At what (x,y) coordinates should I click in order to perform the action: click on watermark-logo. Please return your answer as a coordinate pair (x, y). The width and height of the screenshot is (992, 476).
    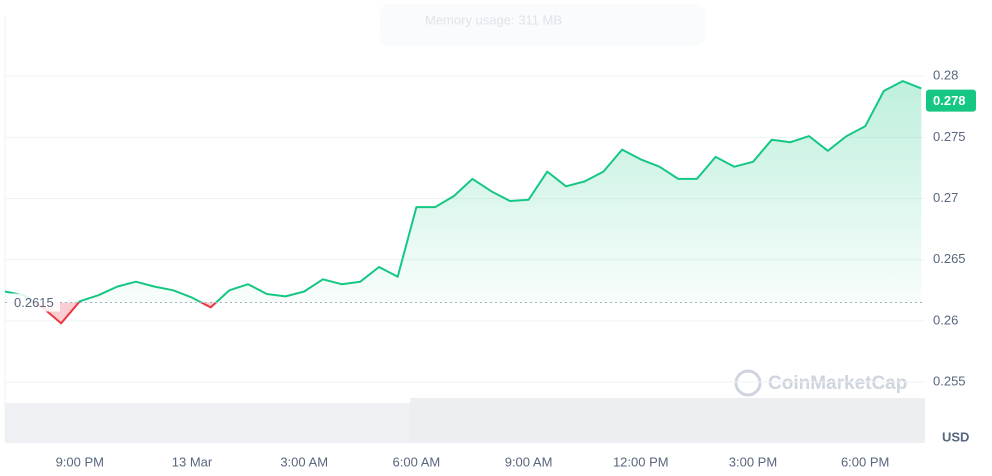
    Looking at the image, I should click on (748, 383).